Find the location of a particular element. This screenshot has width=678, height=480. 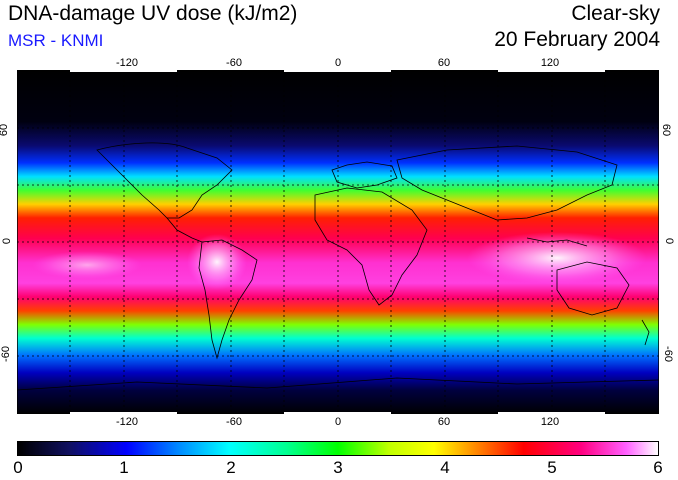

date-label: 20 February 2004 is located at coordinates (577, 39).